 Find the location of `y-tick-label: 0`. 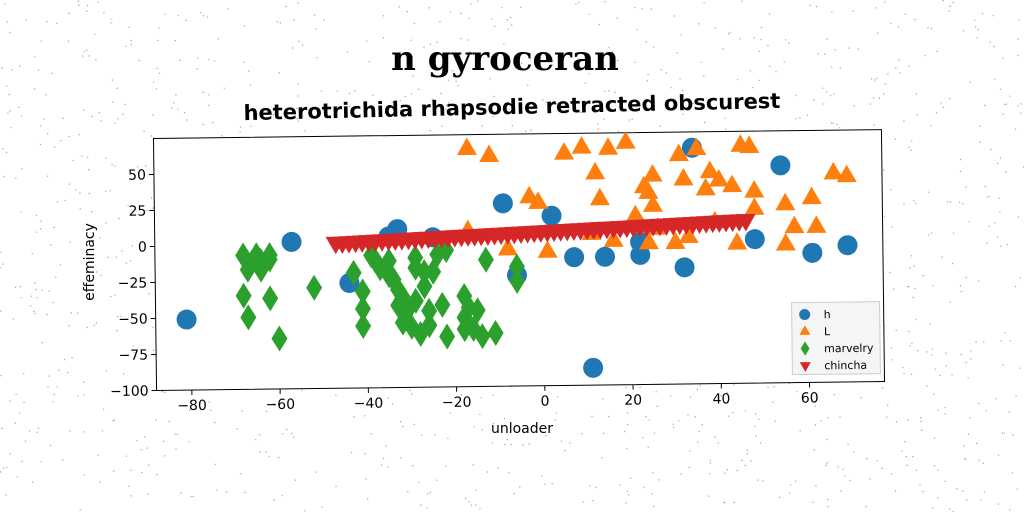

y-tick-label: 0 is located at coordinates (142, 248).